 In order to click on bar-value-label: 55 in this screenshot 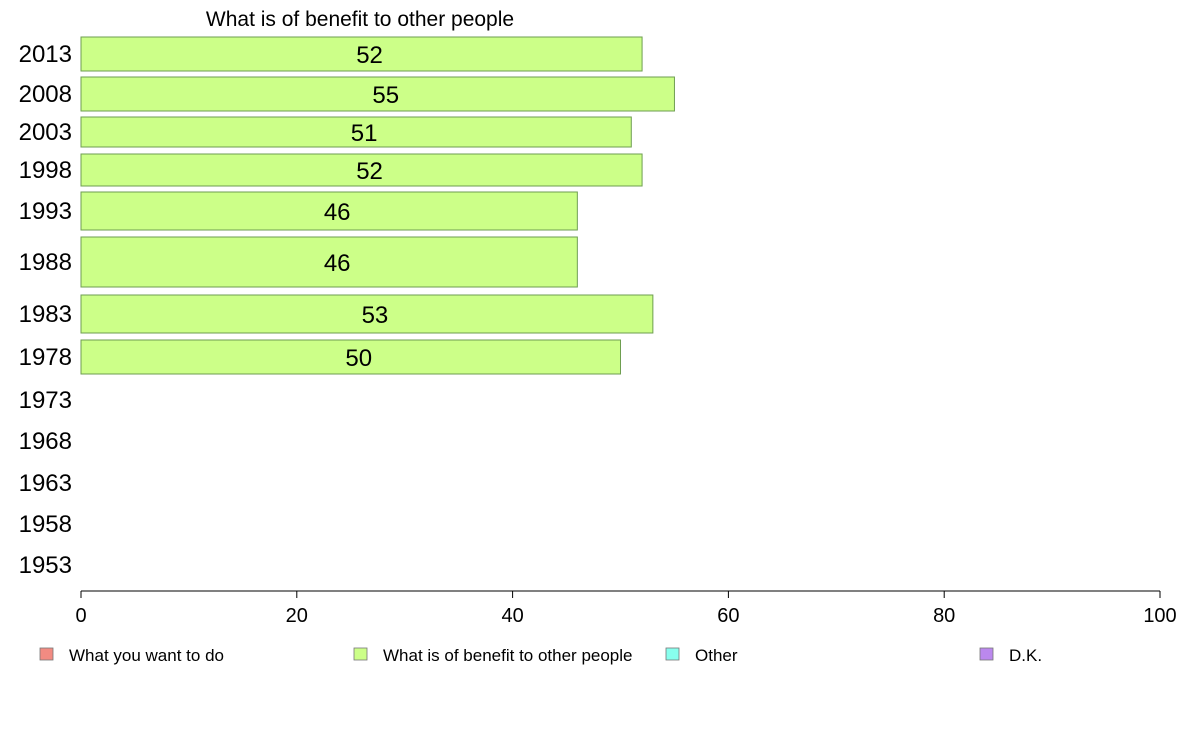, I will do `click(385, 95)`.